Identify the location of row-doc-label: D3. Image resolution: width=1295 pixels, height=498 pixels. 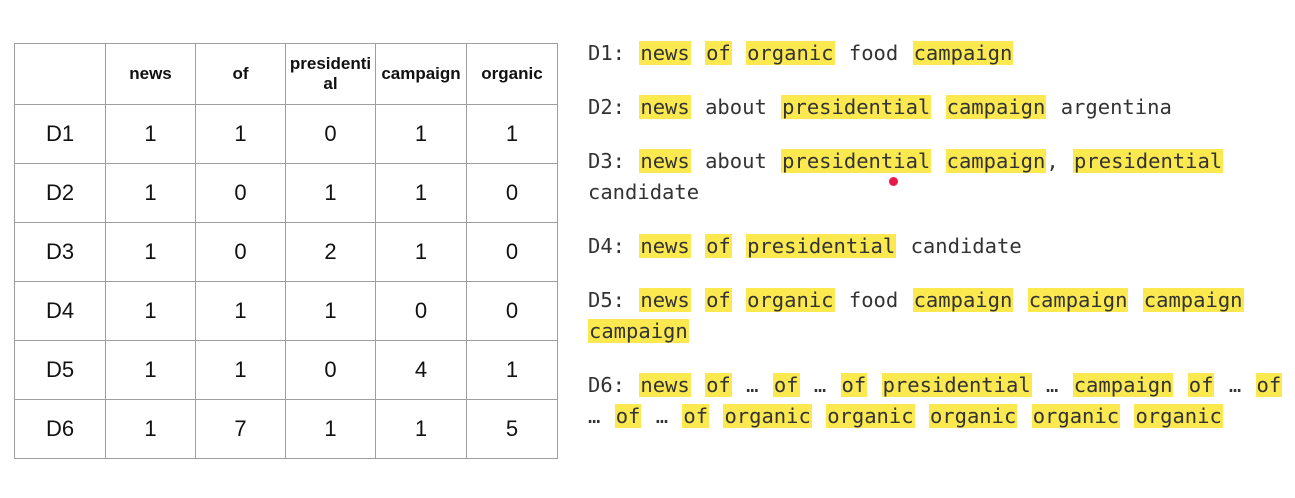
(60, 252).